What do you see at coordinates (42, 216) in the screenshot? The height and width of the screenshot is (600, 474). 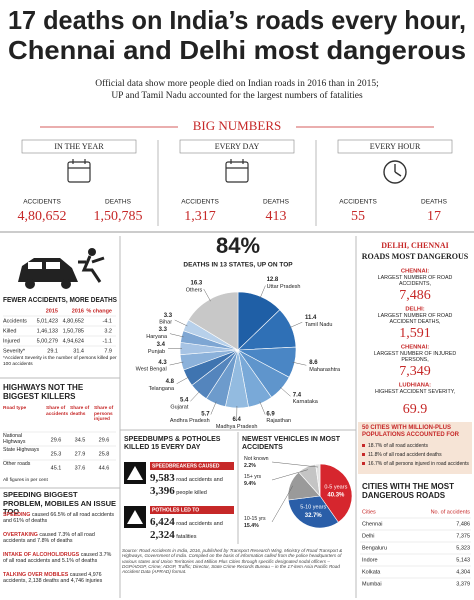 I see `stat-value: 4,80,652` at bounding box center [42, 216].